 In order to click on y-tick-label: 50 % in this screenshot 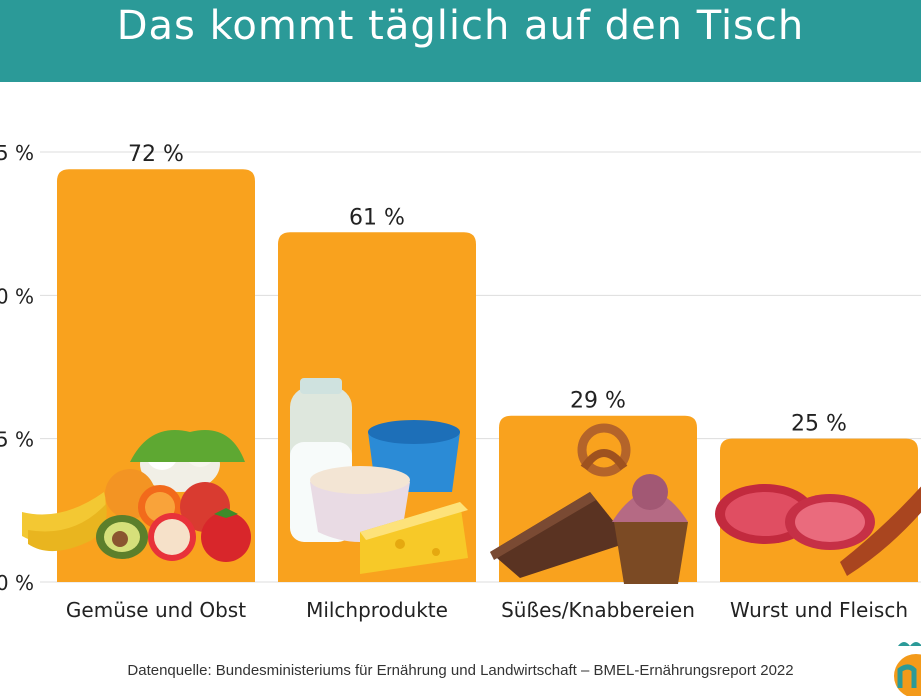, I will do `click(17, 296)`.